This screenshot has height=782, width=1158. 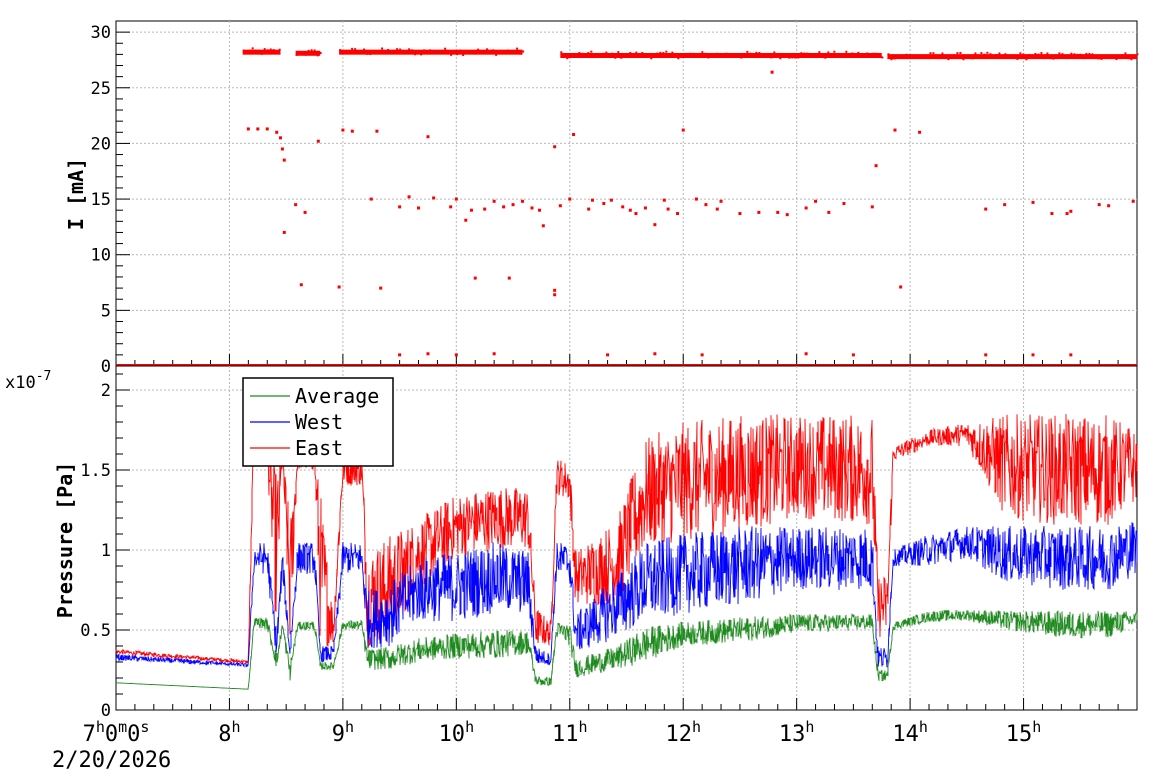 I want to click on pressure-y-multiplier: x10-7, so click(x=28, y=381).